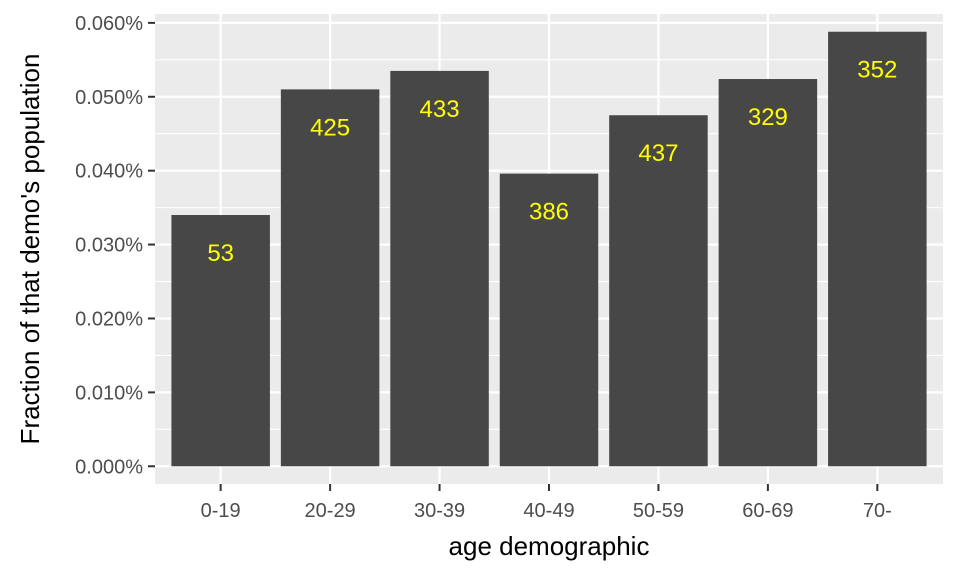 The width and height of the screenshot is (960, 576). I want to click on bar-value-label: 352, so click(877, 70).